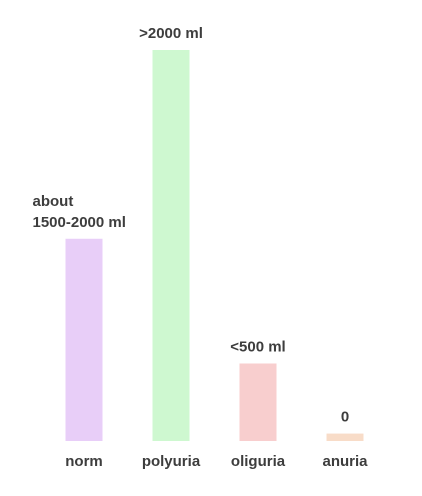 This screenshot has height=496, width=422. Describe the element at coordinates (258, 402) in the screenshot. I see `bar-oliguria` at that location.